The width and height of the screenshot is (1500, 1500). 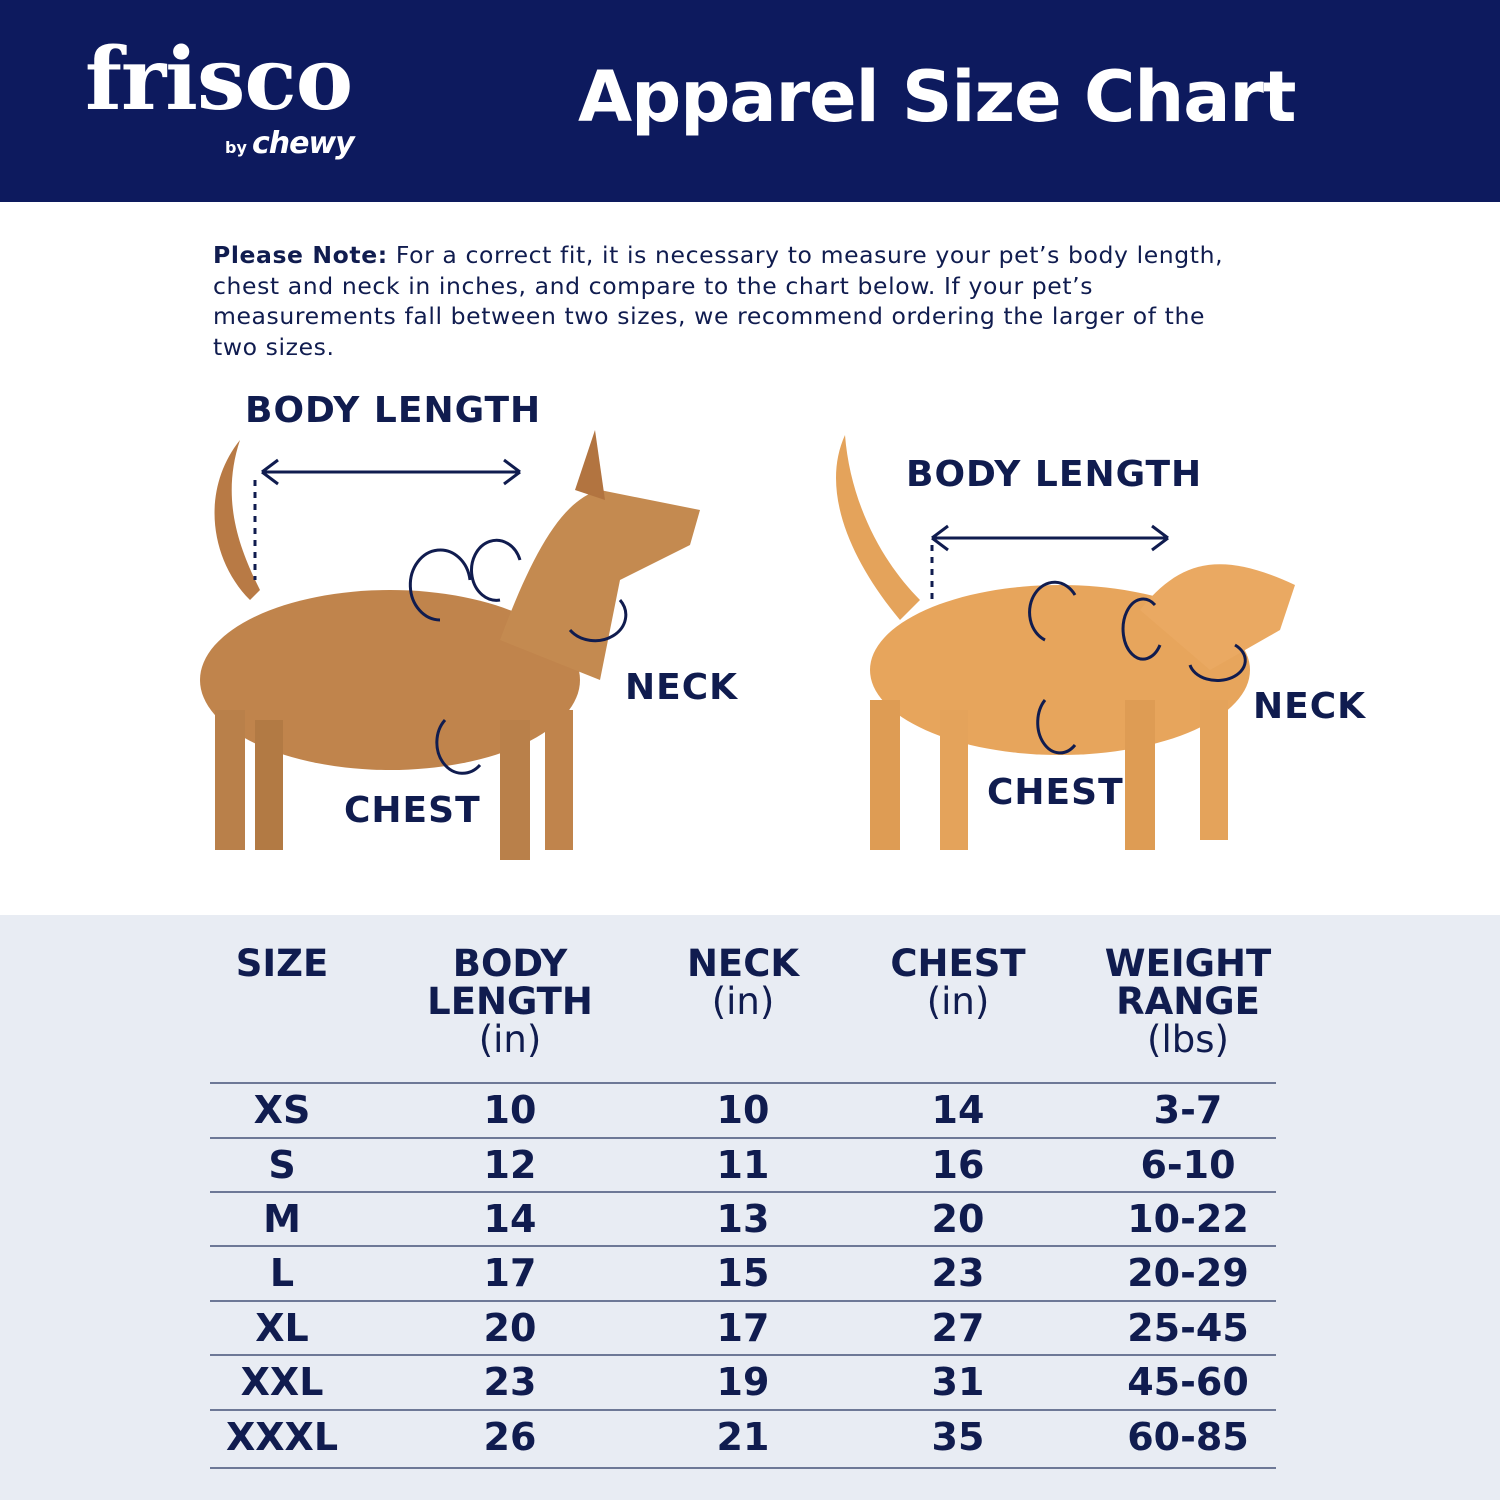 What do you see at coordinates (958, 1382) in the screenshot?
I see `table-cell: 31` at bounding box center [958, 1382].